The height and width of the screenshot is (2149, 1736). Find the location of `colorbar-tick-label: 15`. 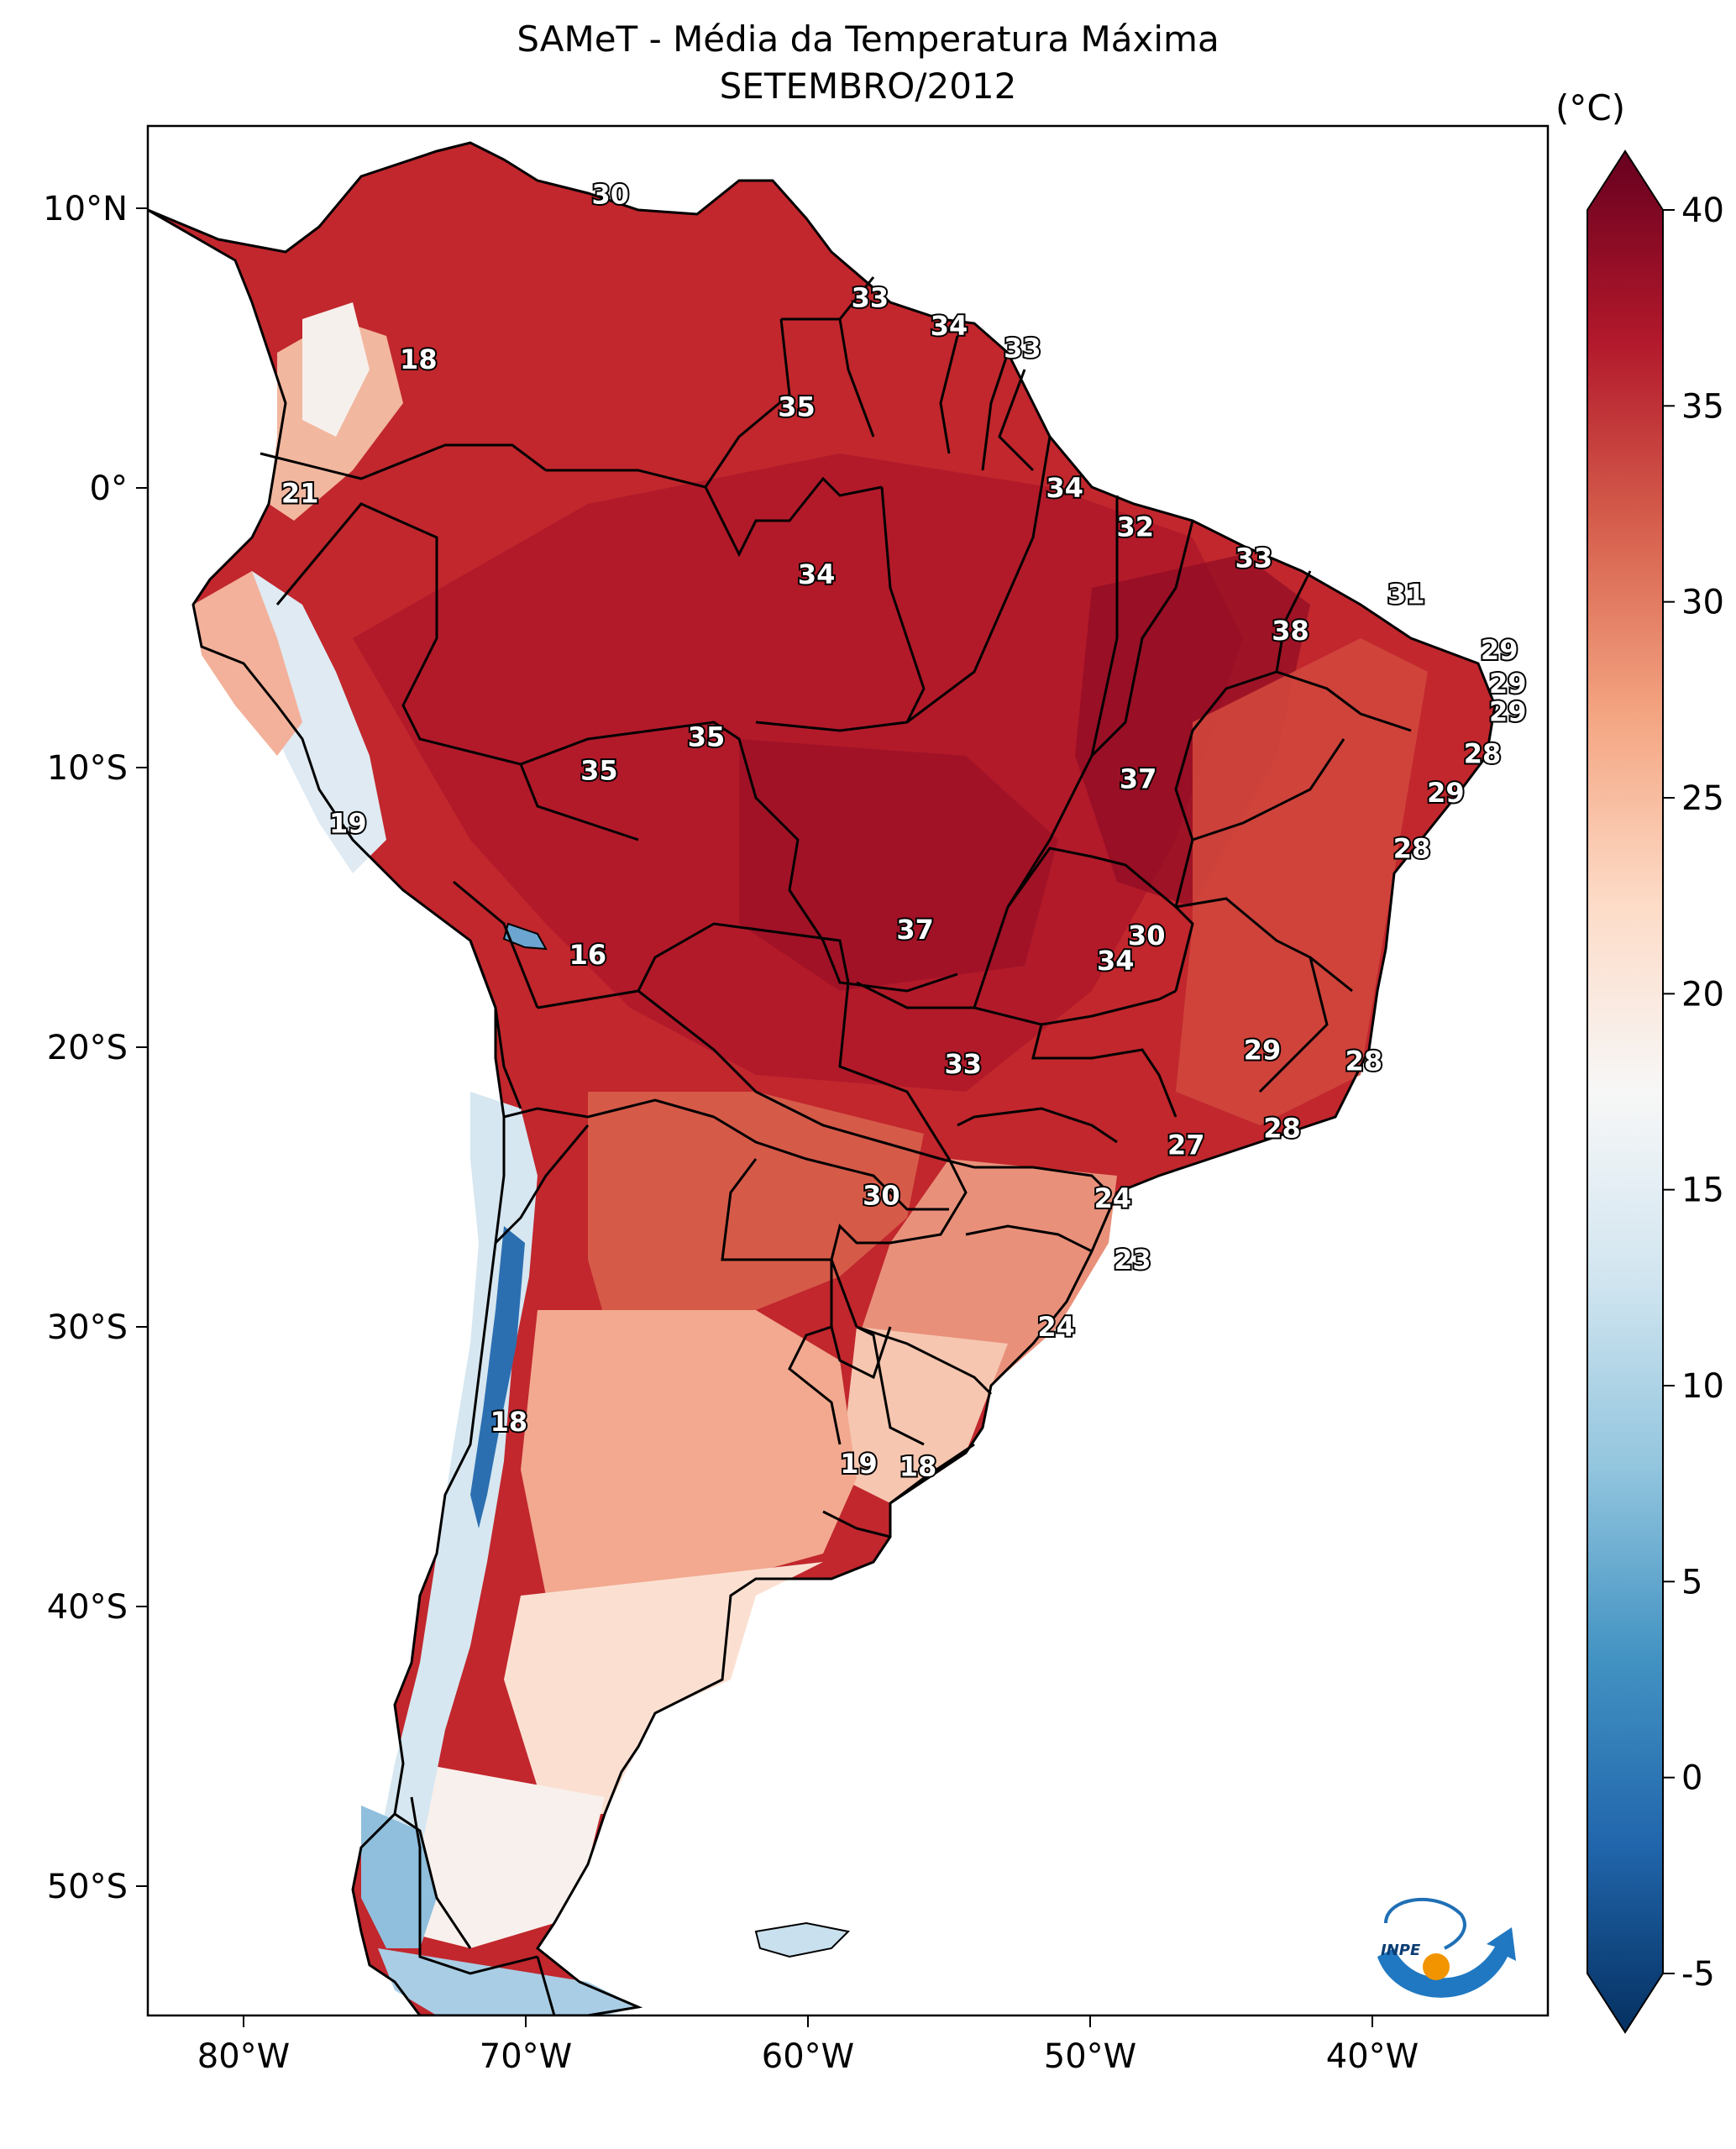

colorbar-tick-label: 15 is located at coordinates (1702, 1190).